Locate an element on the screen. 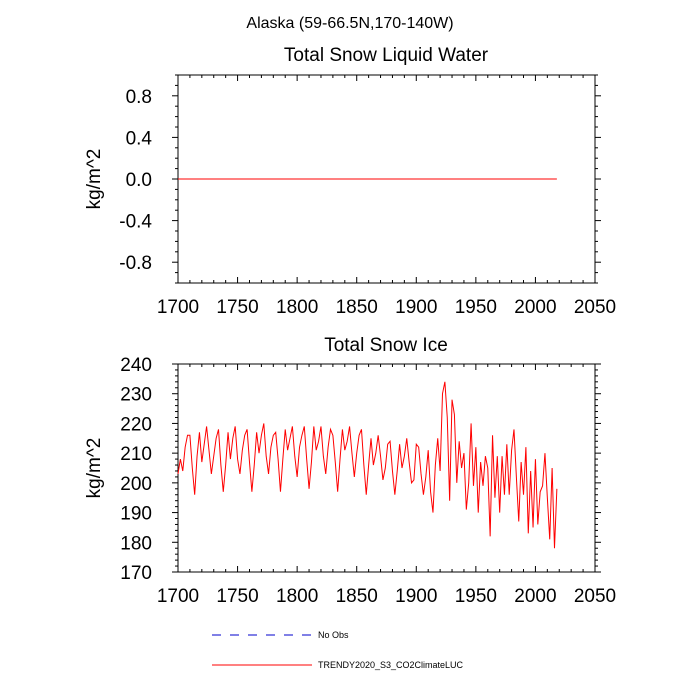 Image resolution: width=700 pixels, height=700 pixels. y-tick-label: 0.0 is located at coordinates (139, 180).